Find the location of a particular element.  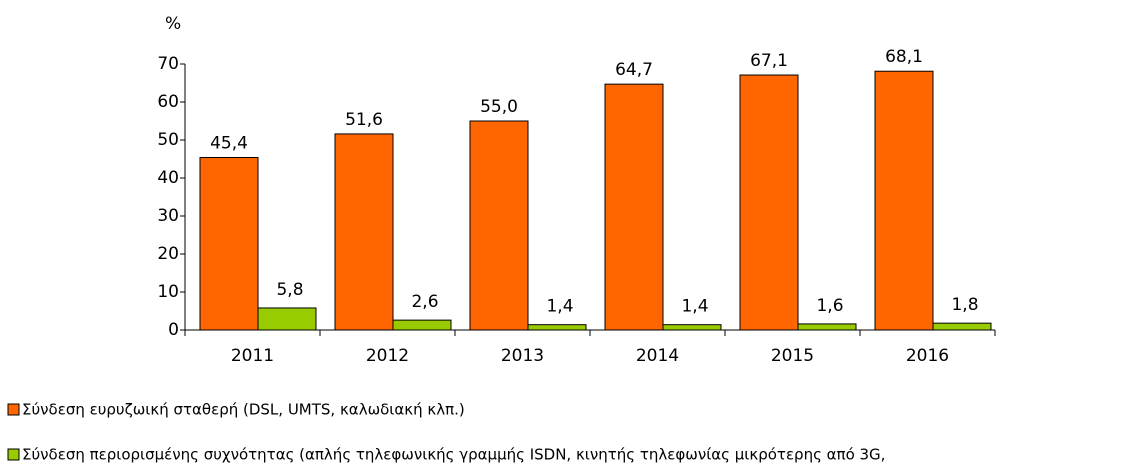

y-tick-label: 40 is located at coordinates (168, 178).